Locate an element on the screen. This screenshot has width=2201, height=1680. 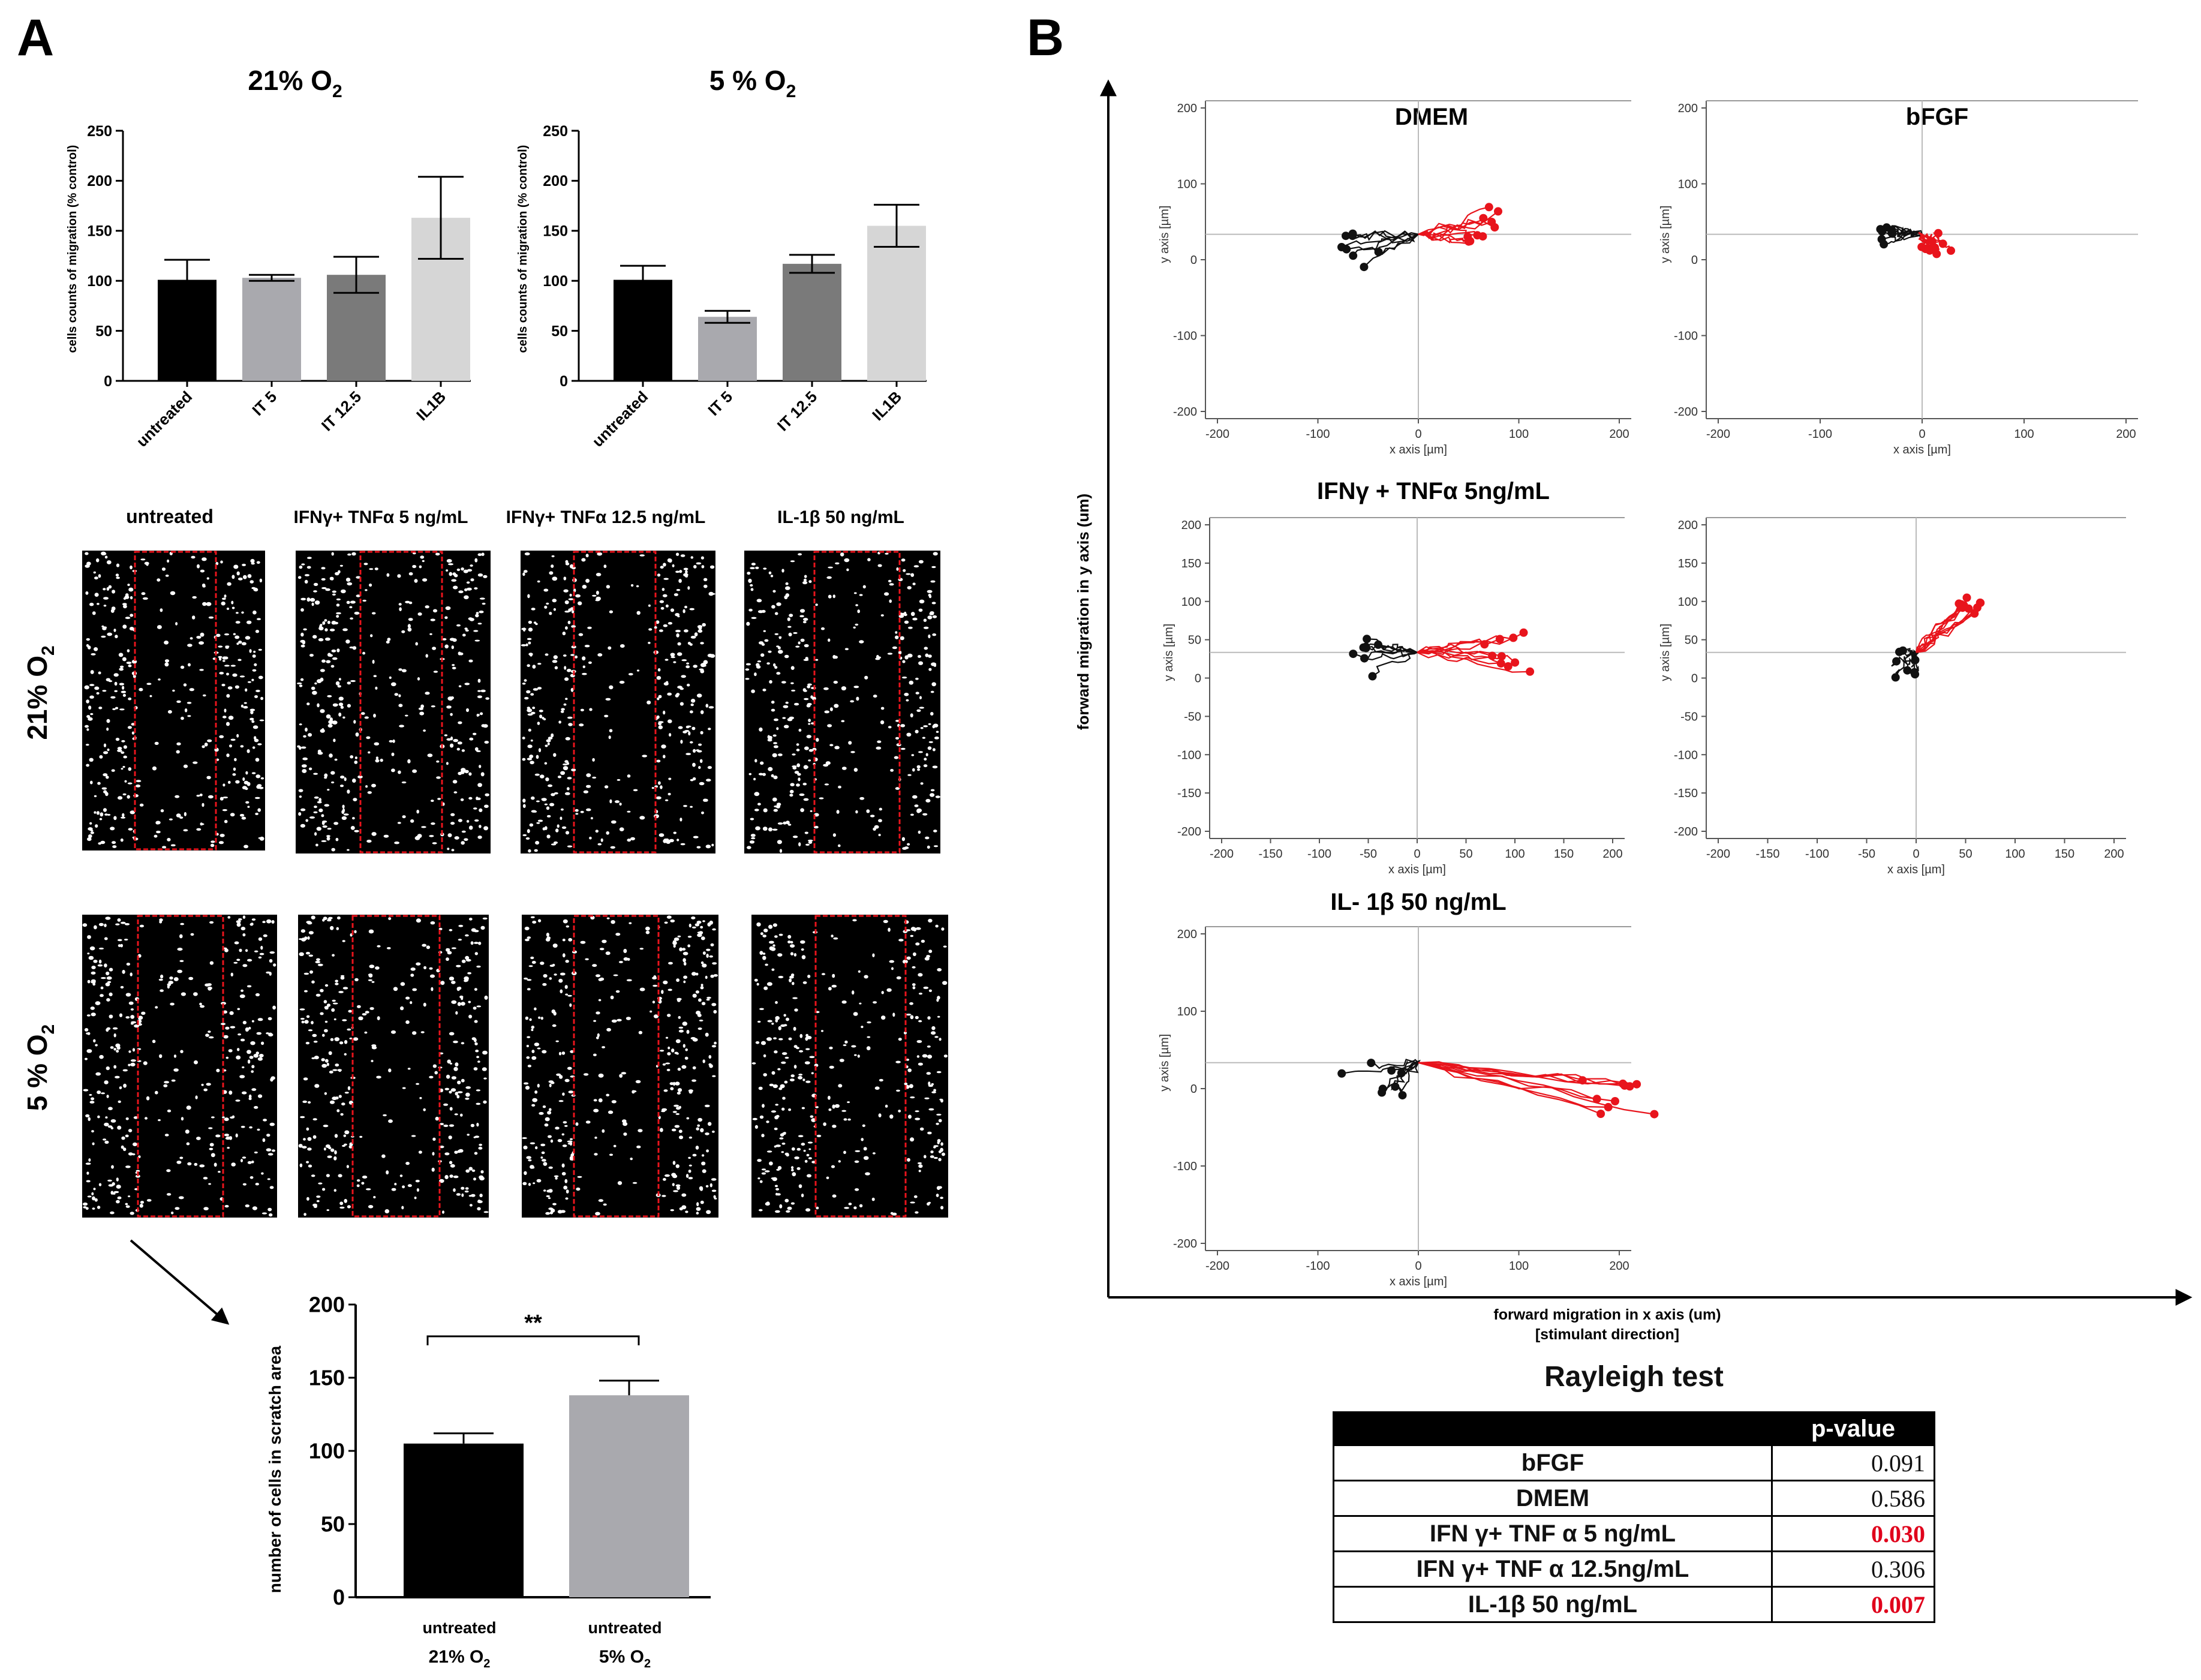
y-tick-label: 0 is located at coordinates (1198, 679).